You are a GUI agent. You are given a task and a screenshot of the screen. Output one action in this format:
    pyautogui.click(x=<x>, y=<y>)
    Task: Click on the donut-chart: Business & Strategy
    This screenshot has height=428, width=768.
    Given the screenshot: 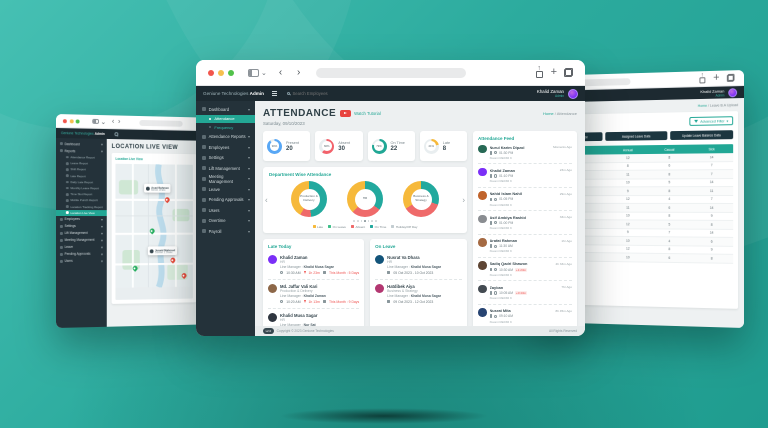 What is the action you would take?
    pyautogui.click(x=421, y=199)
    